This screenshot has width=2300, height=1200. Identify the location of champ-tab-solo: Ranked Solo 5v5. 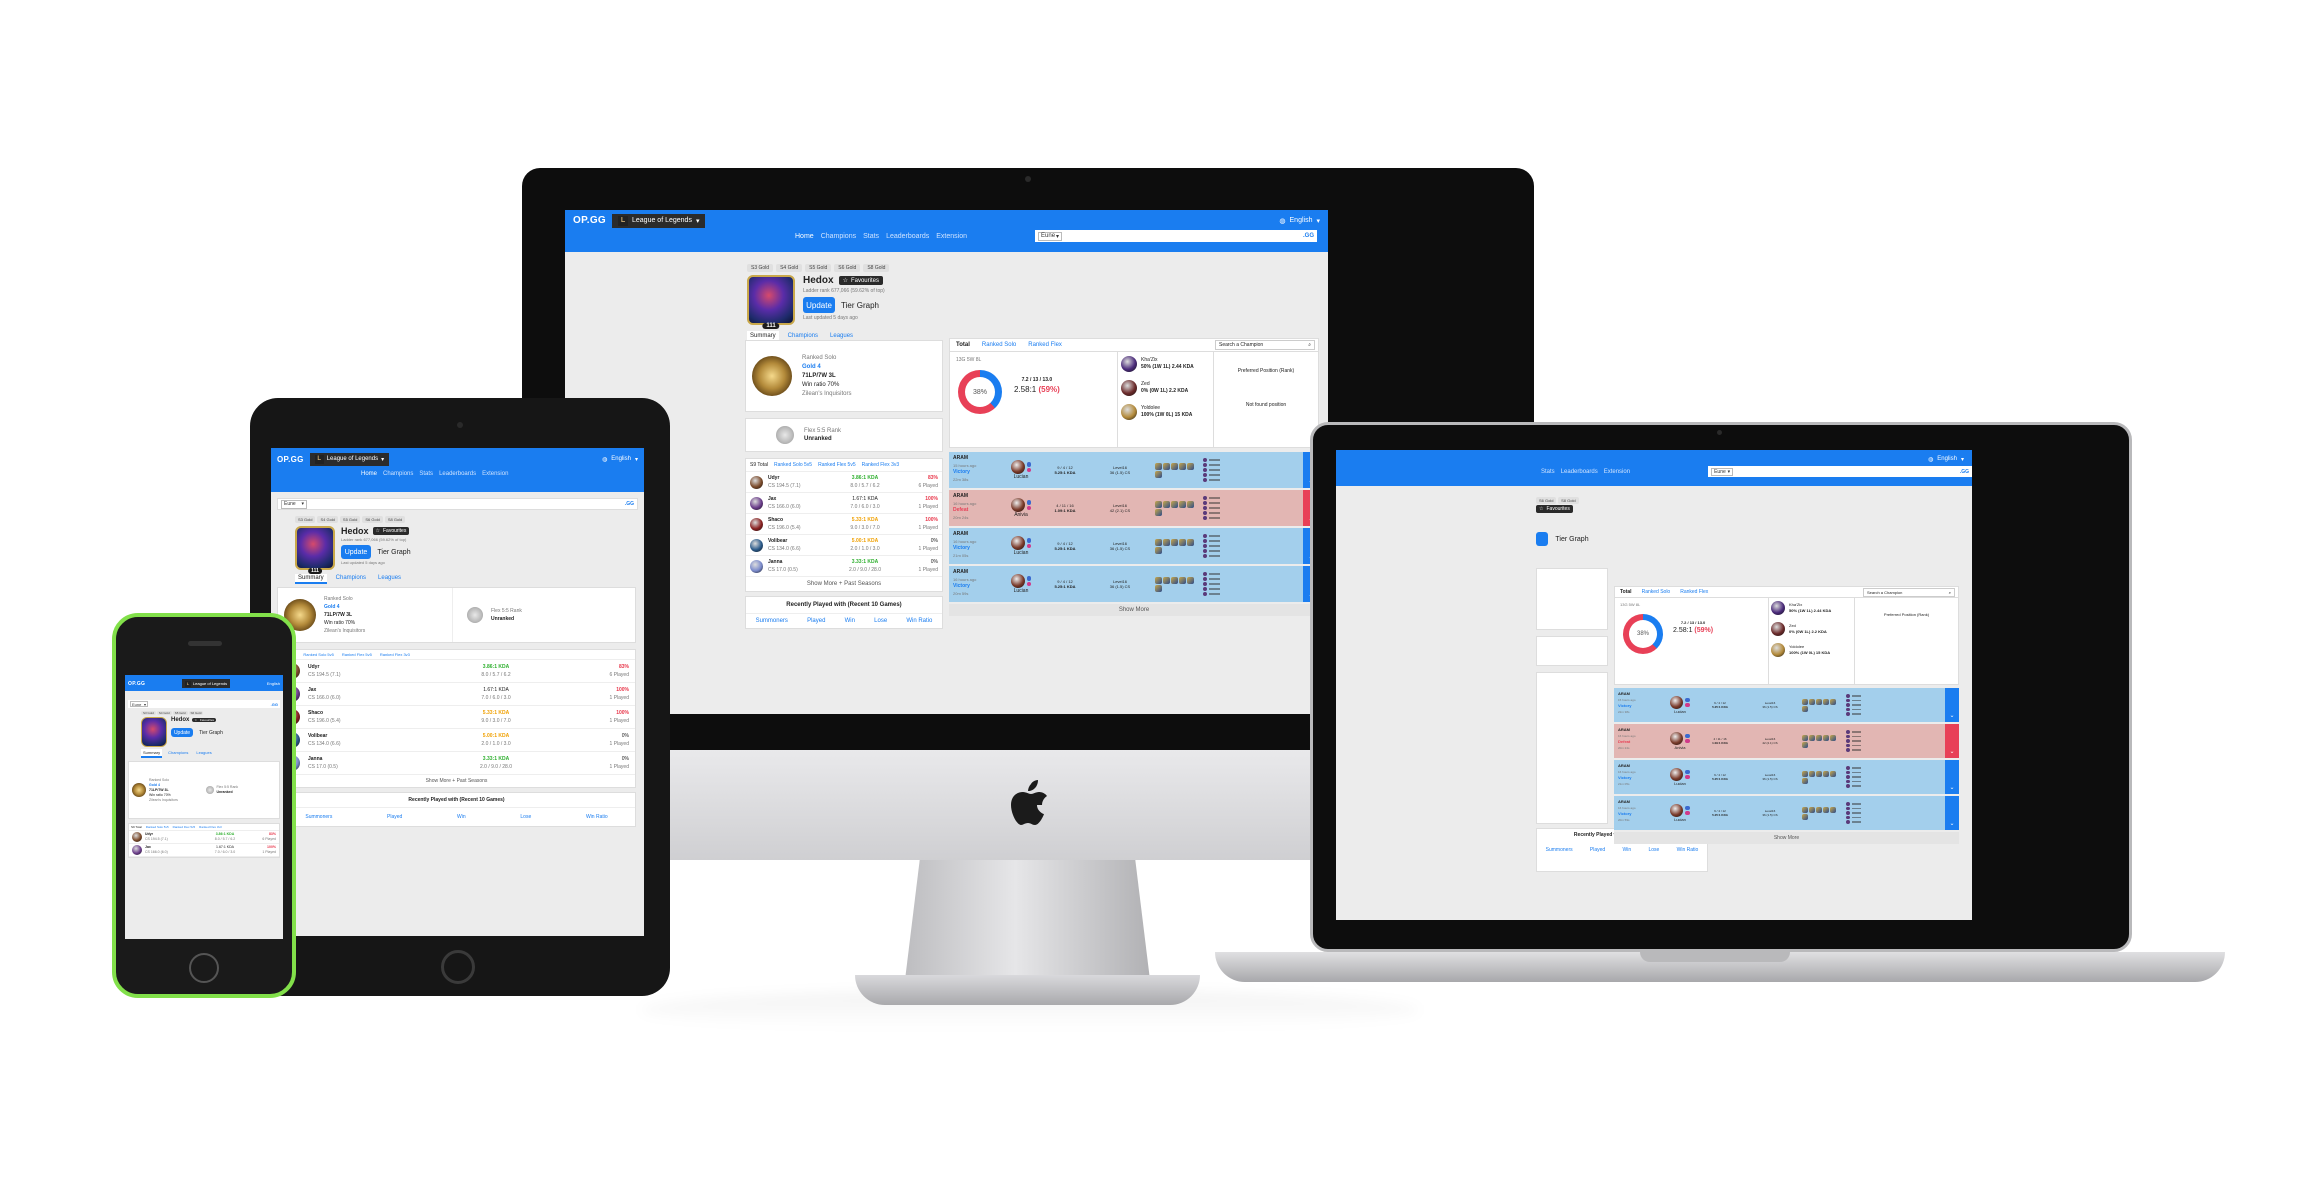
(318, 654).